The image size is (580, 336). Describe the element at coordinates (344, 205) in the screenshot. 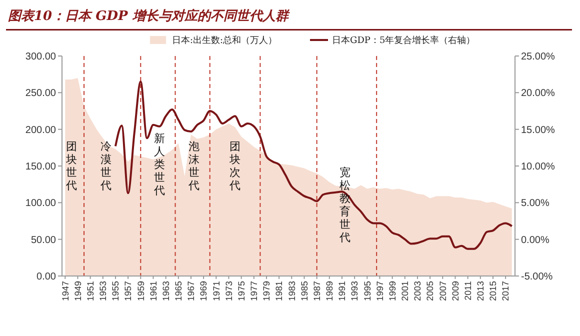

I see `annotation: 宽松教育世代` at that location.